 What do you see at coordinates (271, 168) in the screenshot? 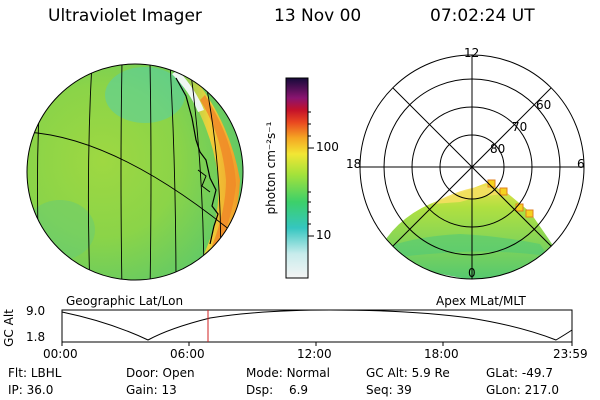
I see `colorbar-unit-label: photon cm⁻²s⁻¹` at bounding box center [271, 168].